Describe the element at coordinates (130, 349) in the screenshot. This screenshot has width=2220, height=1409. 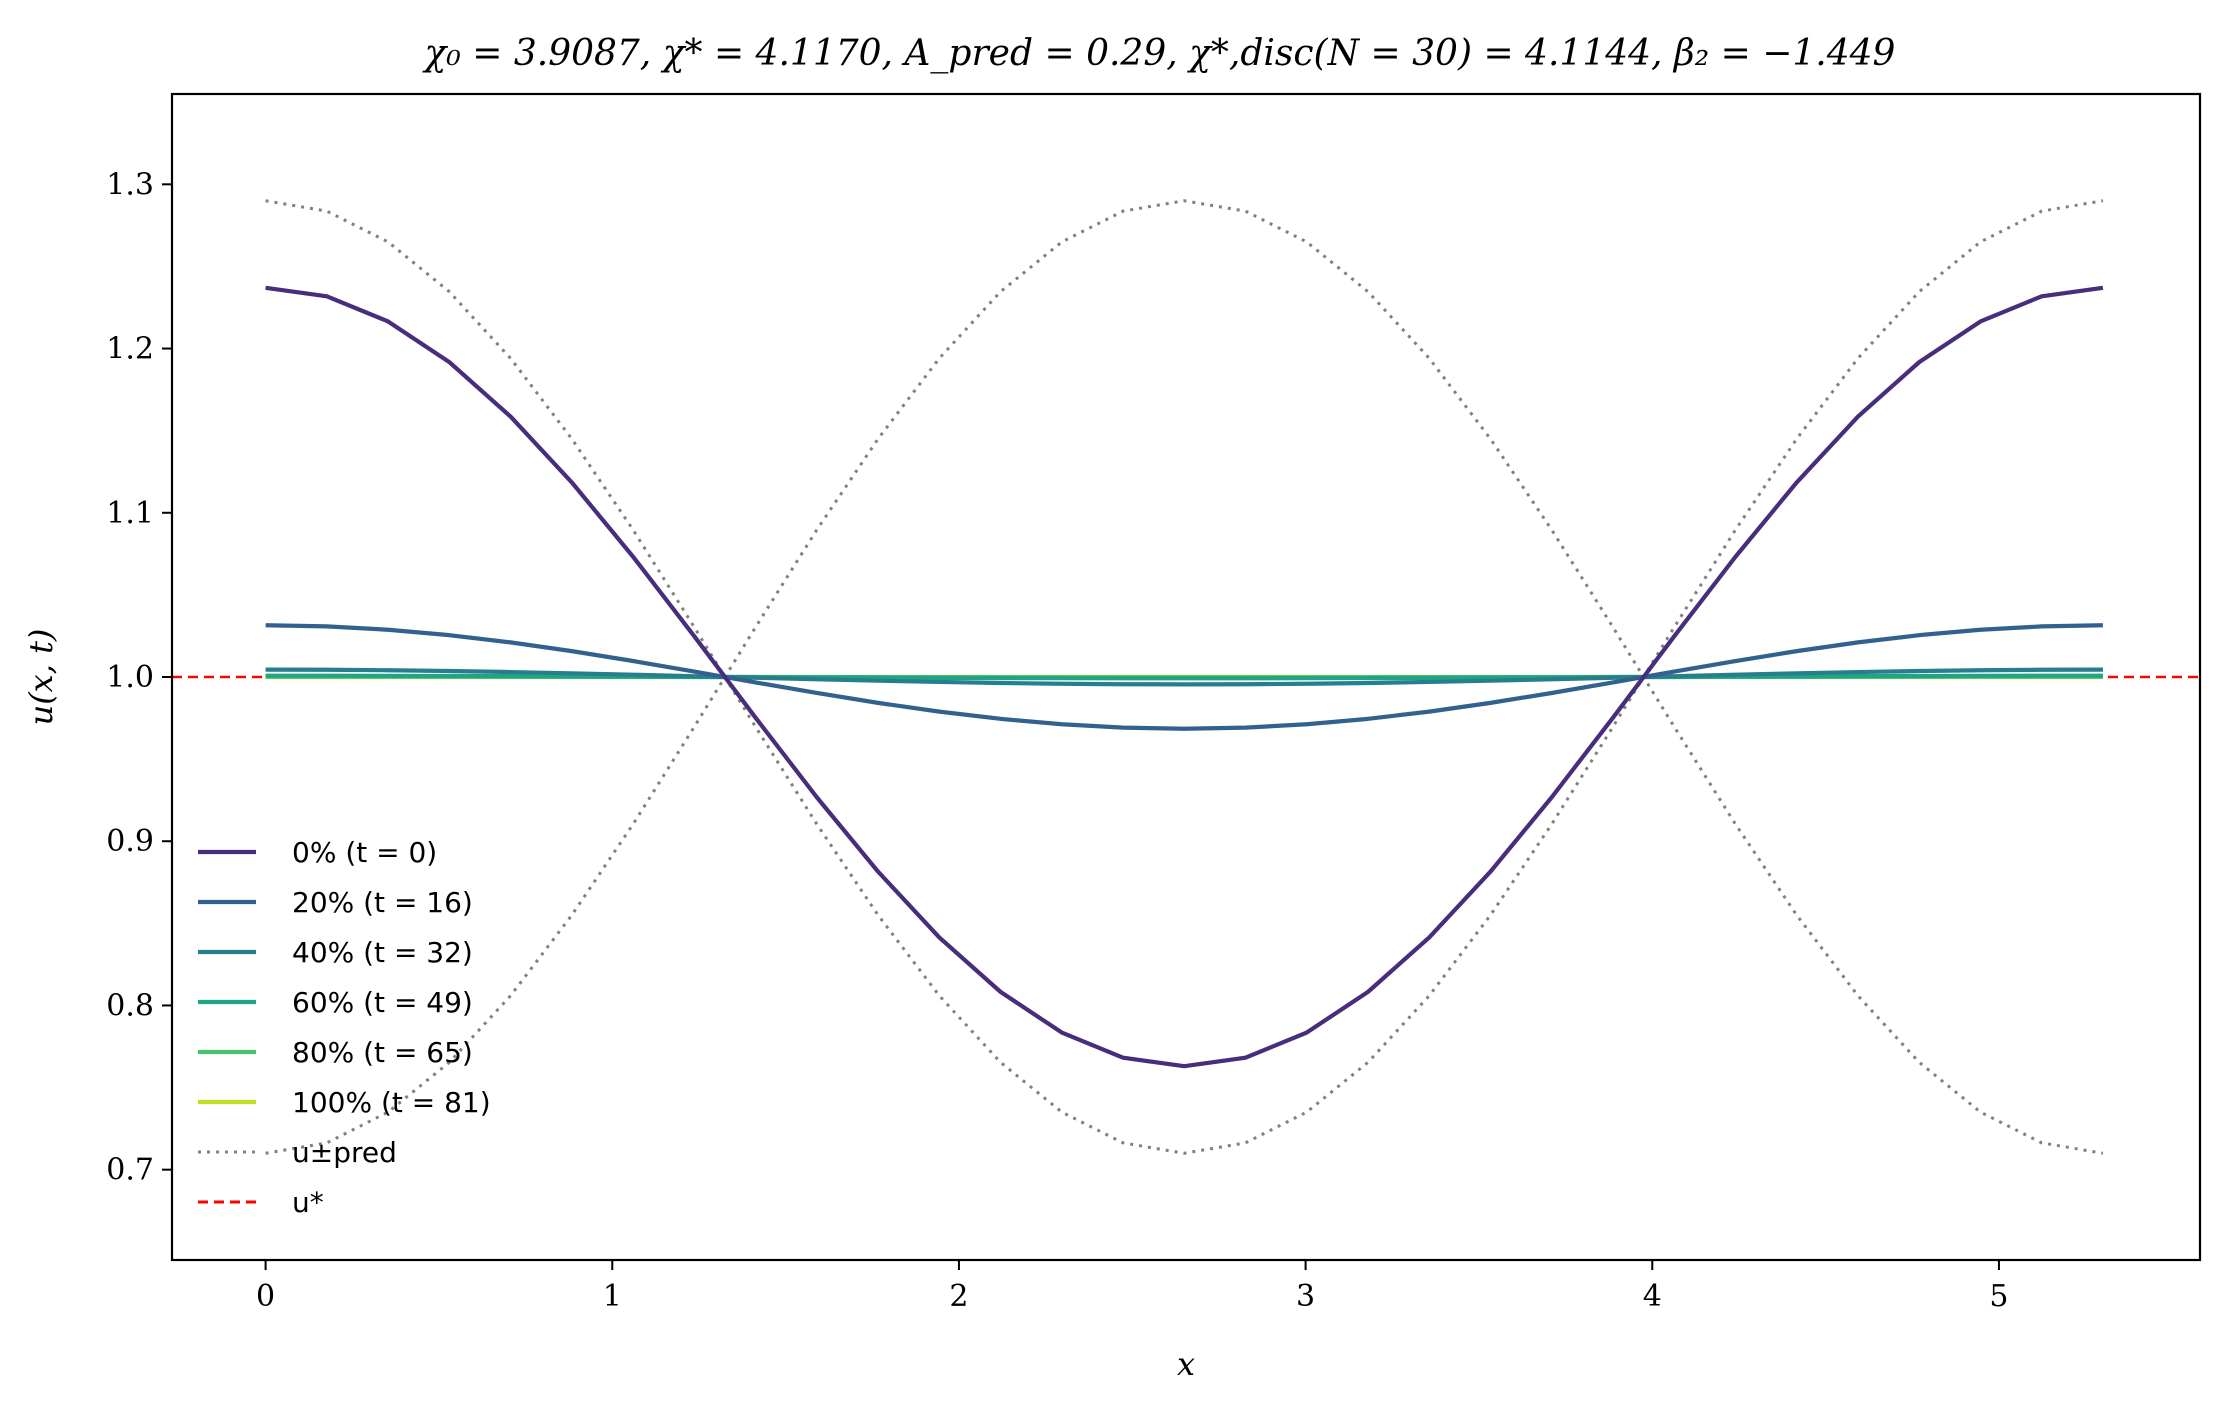
I see `y-tick-label: 1.2` at that location.